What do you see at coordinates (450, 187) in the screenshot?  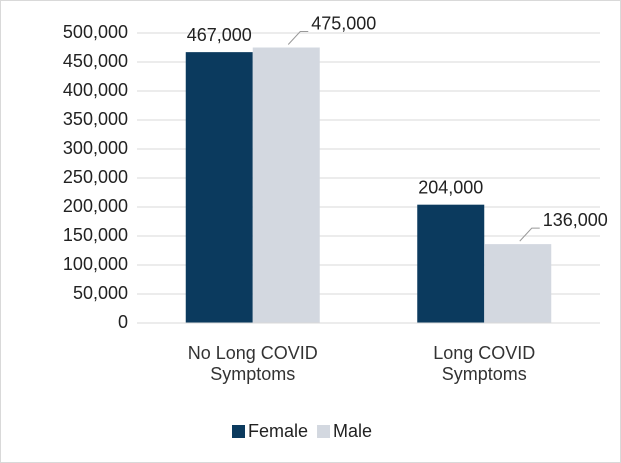 I see `data-label: 204,000` at bounding box center [450, 187].